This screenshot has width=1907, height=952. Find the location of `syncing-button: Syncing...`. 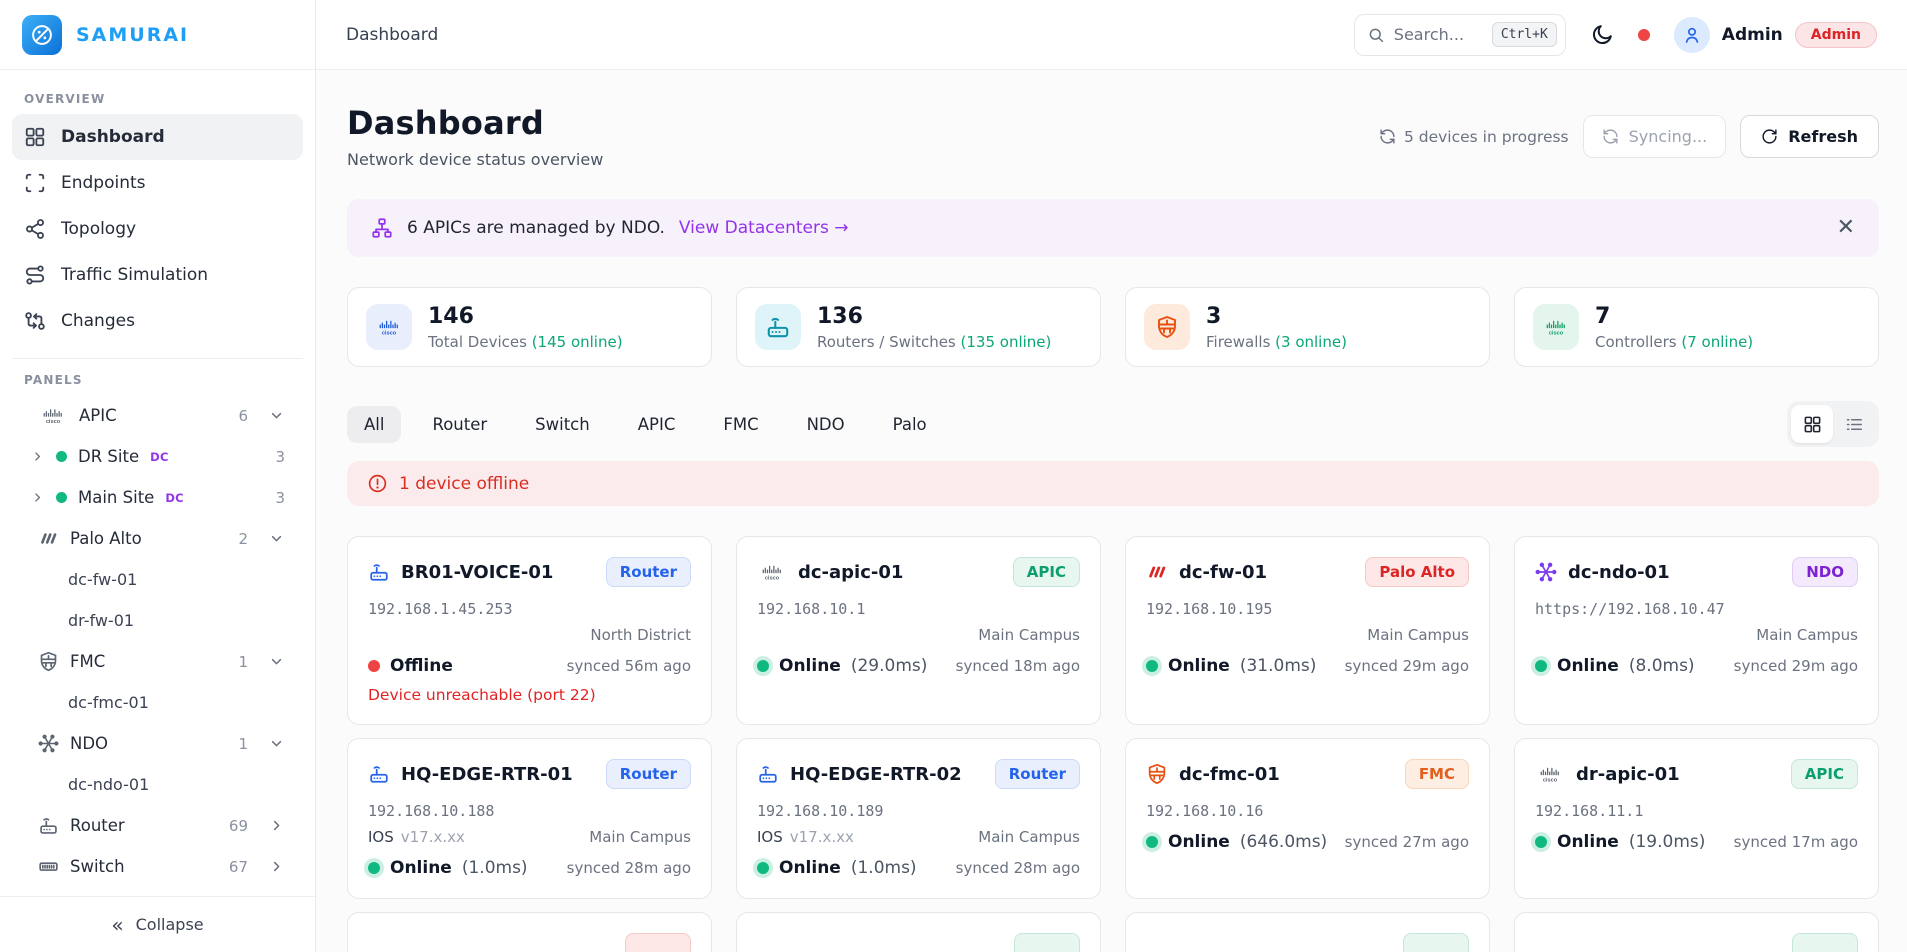

syncing-button: Syncing... is located at coordinates (1654, 136).